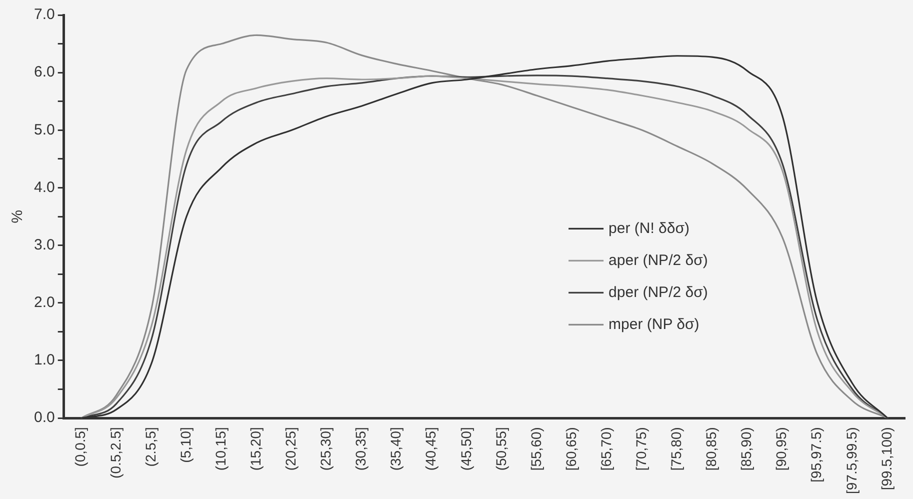 This screenshot has height=499, width=913. Describe the element at coordinates (781, 449) in the screenshot. I see `x-tick-label: [90,95)` at that location.